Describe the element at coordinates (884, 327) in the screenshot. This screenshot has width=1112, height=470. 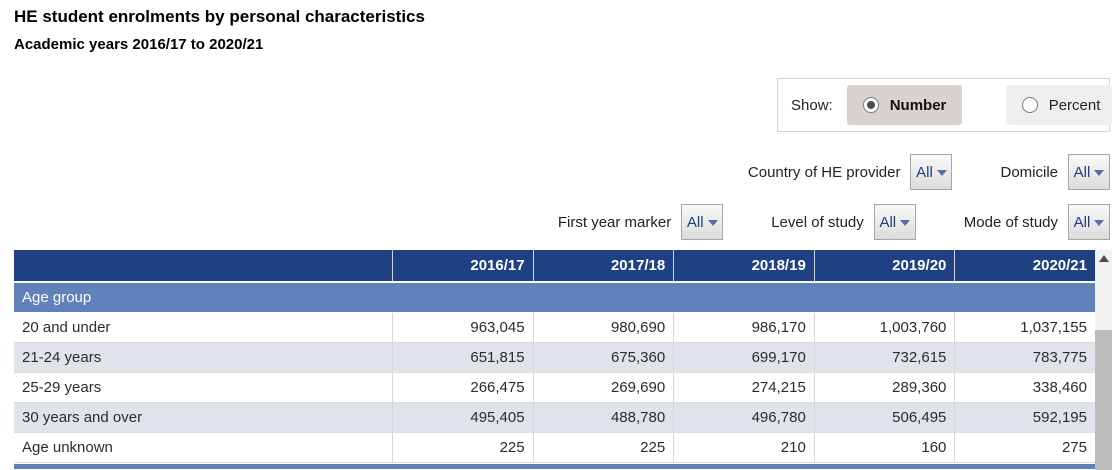
I see `cell-value: 1,003,760` at that location.